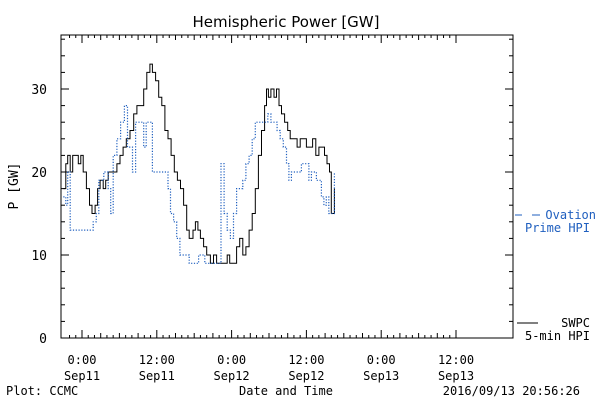  I want to click on x-axis-label: Date and Time, so click(286, 391).